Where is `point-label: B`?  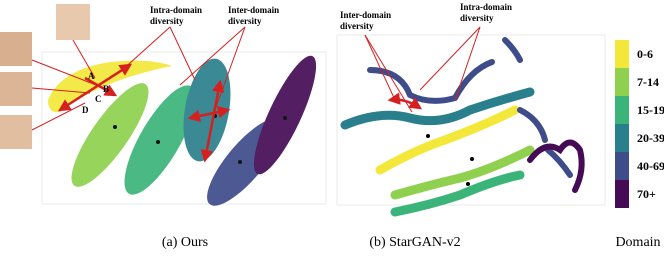
point-label: B is located at coordinates (106, 89).